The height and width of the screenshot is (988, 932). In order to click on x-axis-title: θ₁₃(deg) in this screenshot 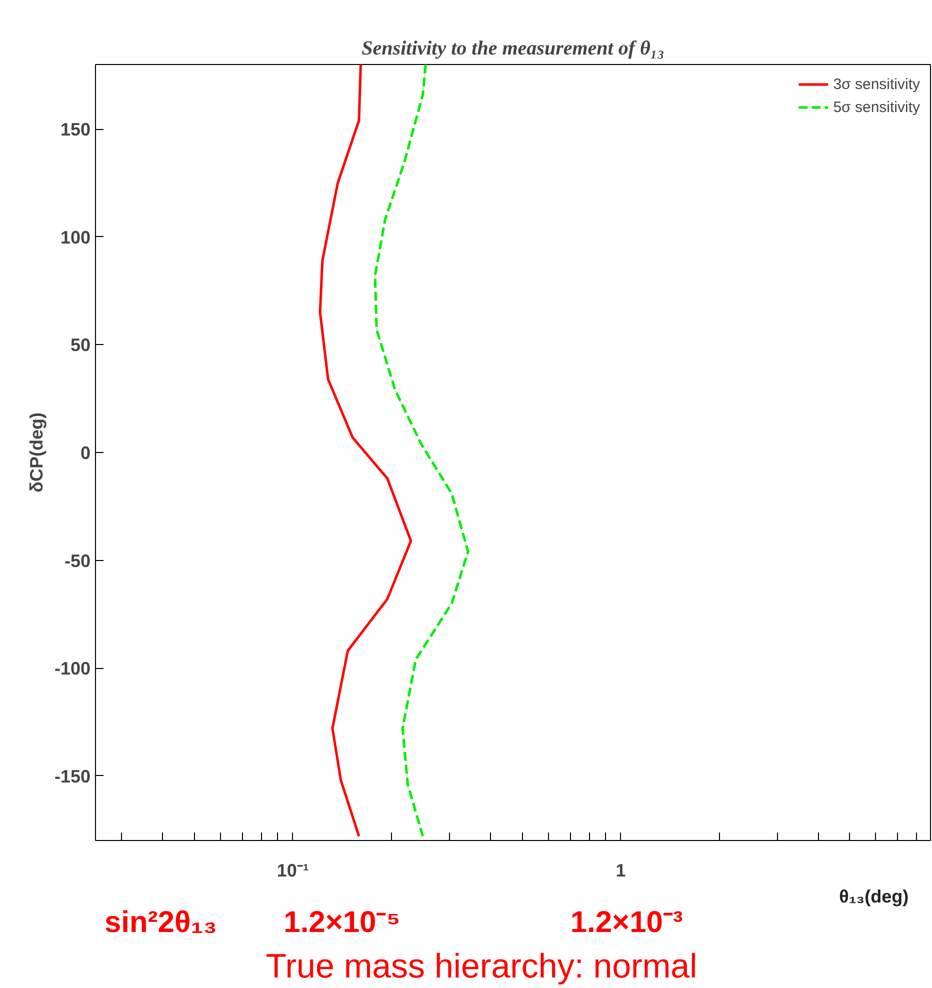, I will do `click(874, 896)`.